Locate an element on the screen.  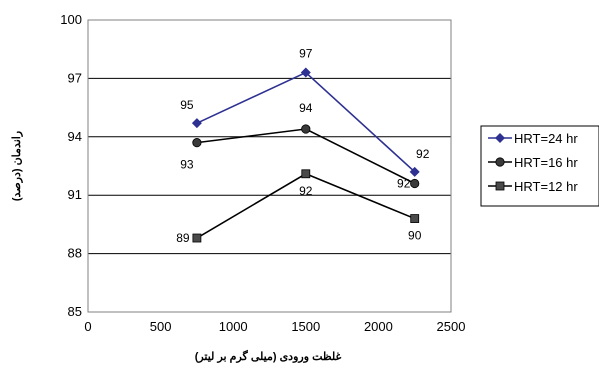
y-tick-label: 88 is located at coordinates (75, 253).